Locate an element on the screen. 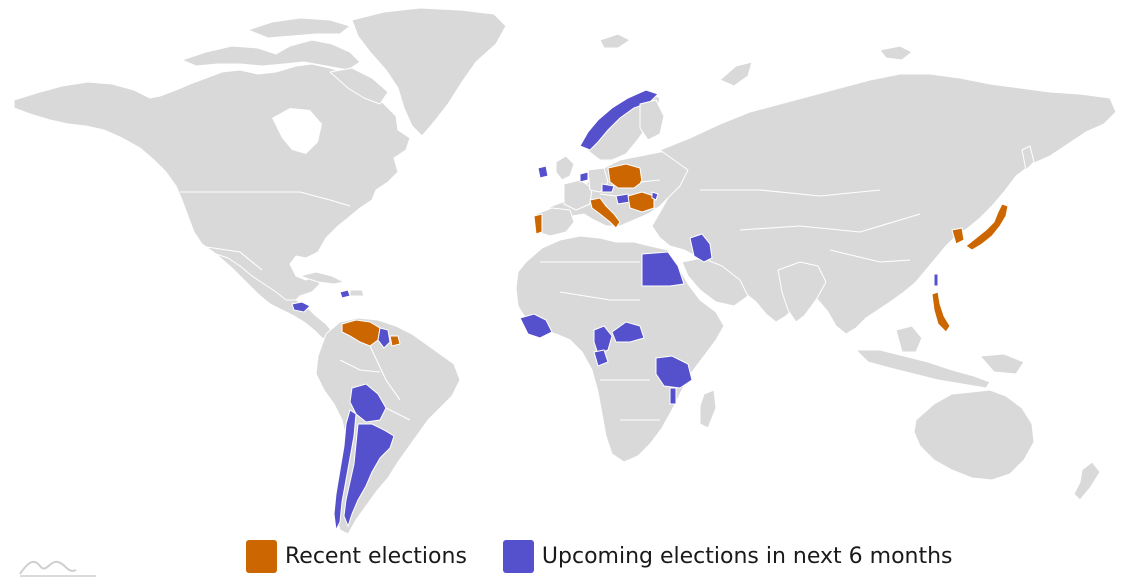 The width and height of the screenshot is (1125, 581). australia is located at coordinates (974, 435).